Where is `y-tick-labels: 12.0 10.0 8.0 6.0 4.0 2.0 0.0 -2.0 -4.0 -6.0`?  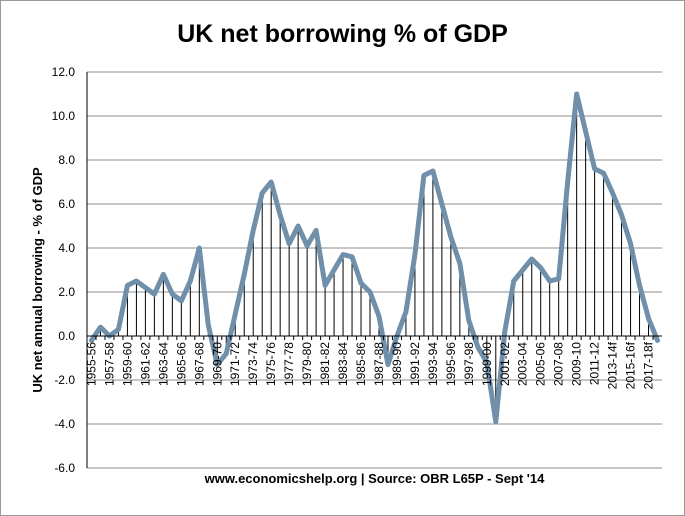 y-tick-labels: 12.0 10.0 8.0 6.0 4.0 2.0 0.0 -2.0 -4.0 -6.0 is located at coordinates (64, 270).